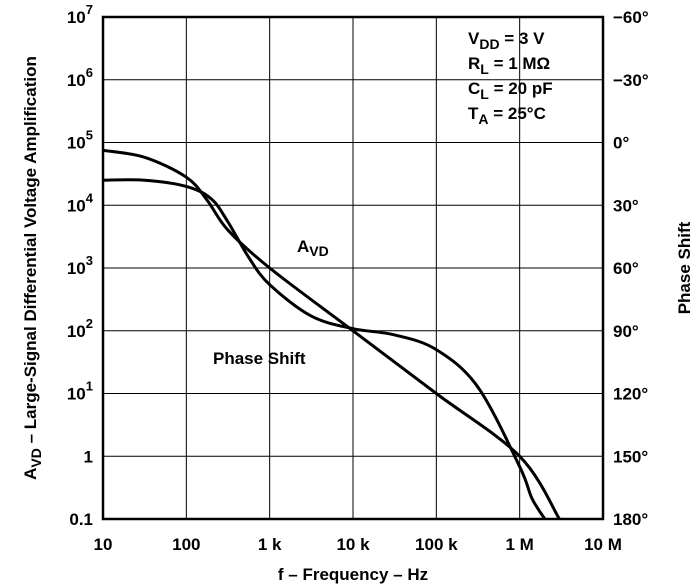 Image resolution: width=697 pixels, height=585 pixels. I want to click on x-tick-label: 10 k, so click(353, 544).